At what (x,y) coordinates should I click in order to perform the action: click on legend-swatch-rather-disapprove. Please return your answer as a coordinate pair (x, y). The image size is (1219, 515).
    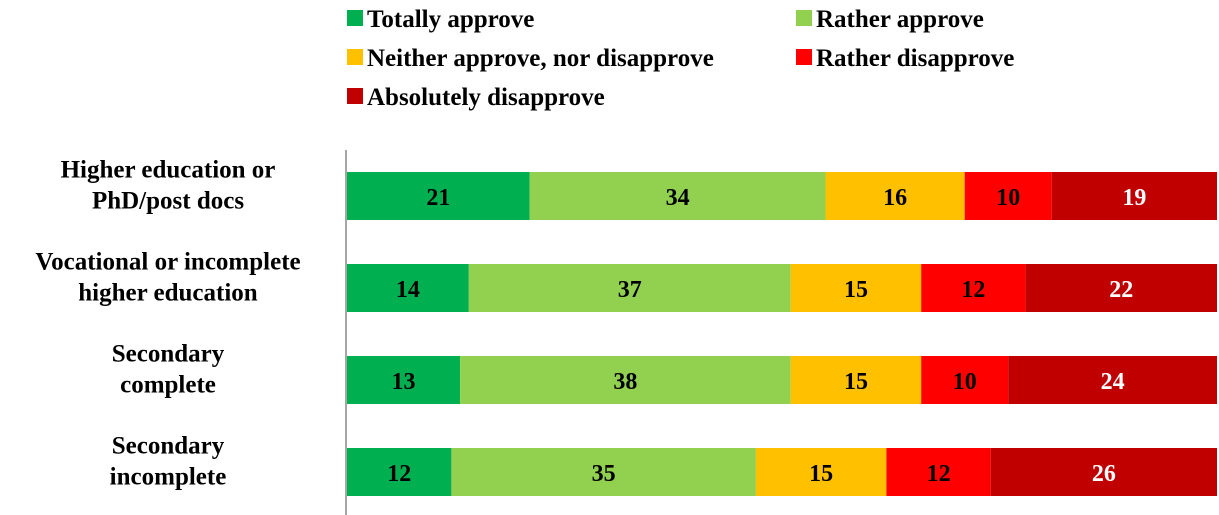
    Looking at the image, I should click on (804, 57).